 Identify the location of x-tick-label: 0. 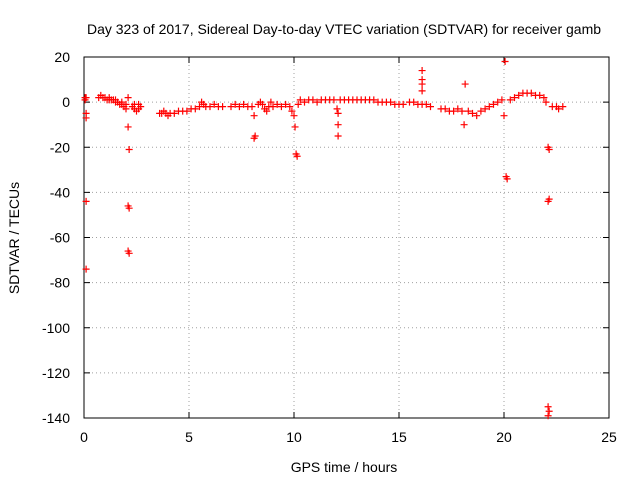
(84, 437).